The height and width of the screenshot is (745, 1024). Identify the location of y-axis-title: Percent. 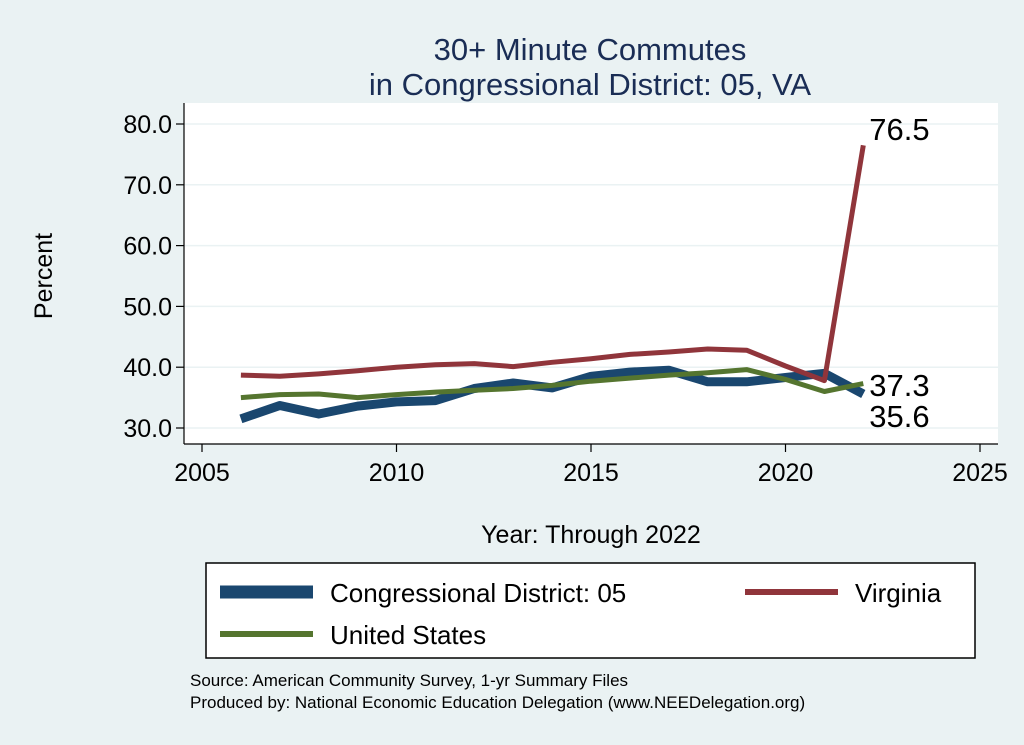
(44, 276).